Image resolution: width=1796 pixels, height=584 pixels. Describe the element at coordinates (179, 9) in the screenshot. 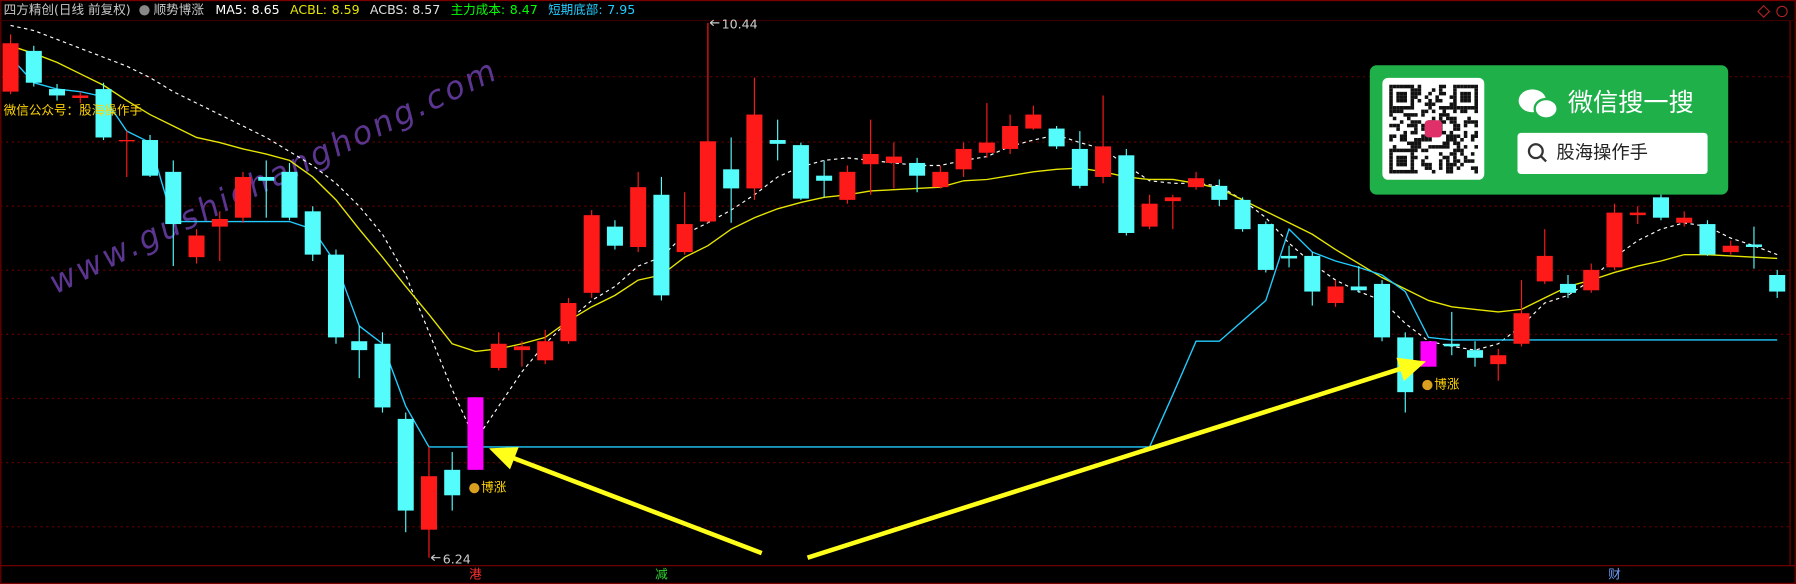

I see `indicator-name: 顺势博涨` at that location.